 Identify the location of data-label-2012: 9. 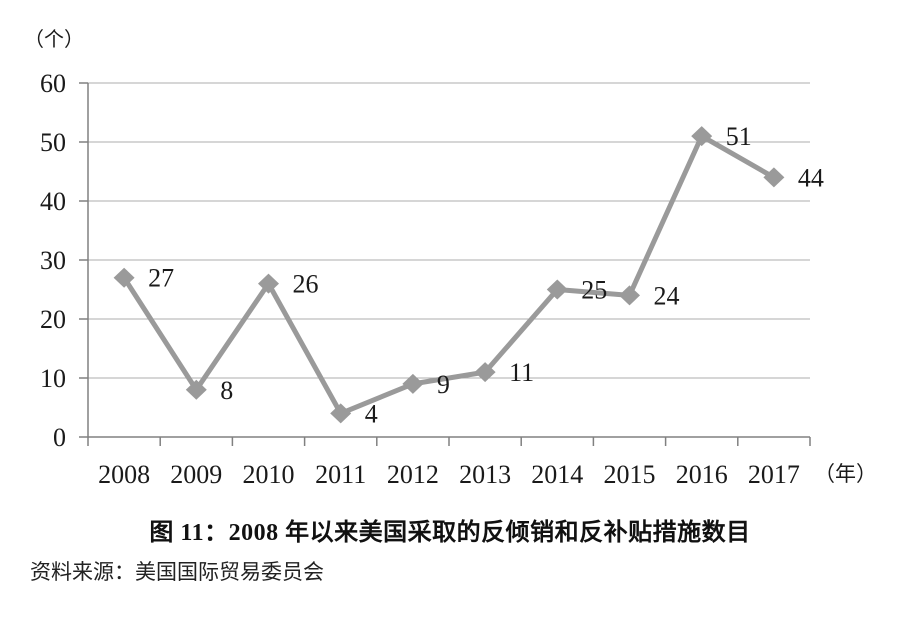
(443, 384).